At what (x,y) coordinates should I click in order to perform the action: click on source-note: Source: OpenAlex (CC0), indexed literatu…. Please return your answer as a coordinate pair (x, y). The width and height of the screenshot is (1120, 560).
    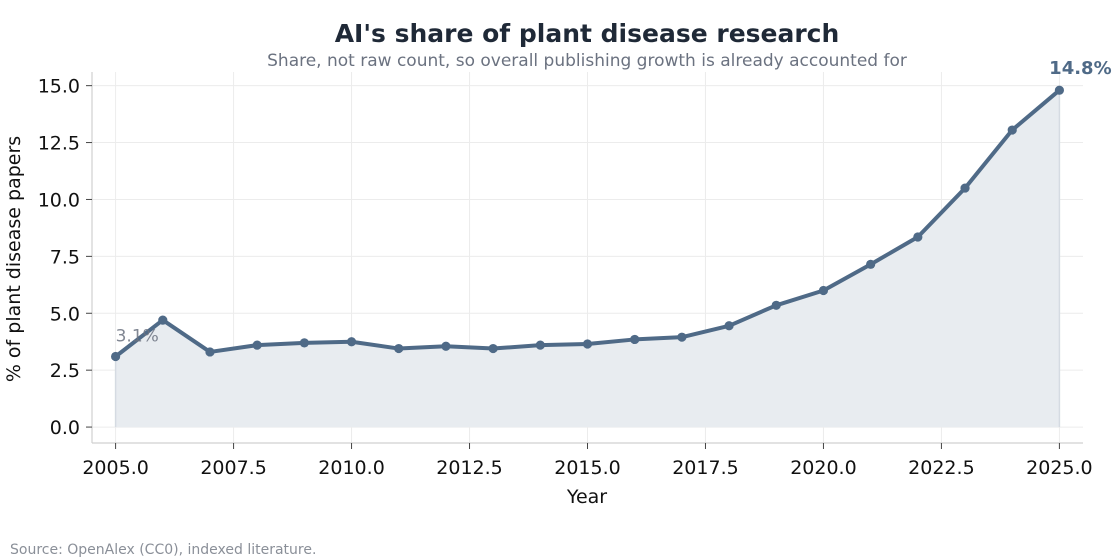
    Looking at the image, I should click on (163, 550).